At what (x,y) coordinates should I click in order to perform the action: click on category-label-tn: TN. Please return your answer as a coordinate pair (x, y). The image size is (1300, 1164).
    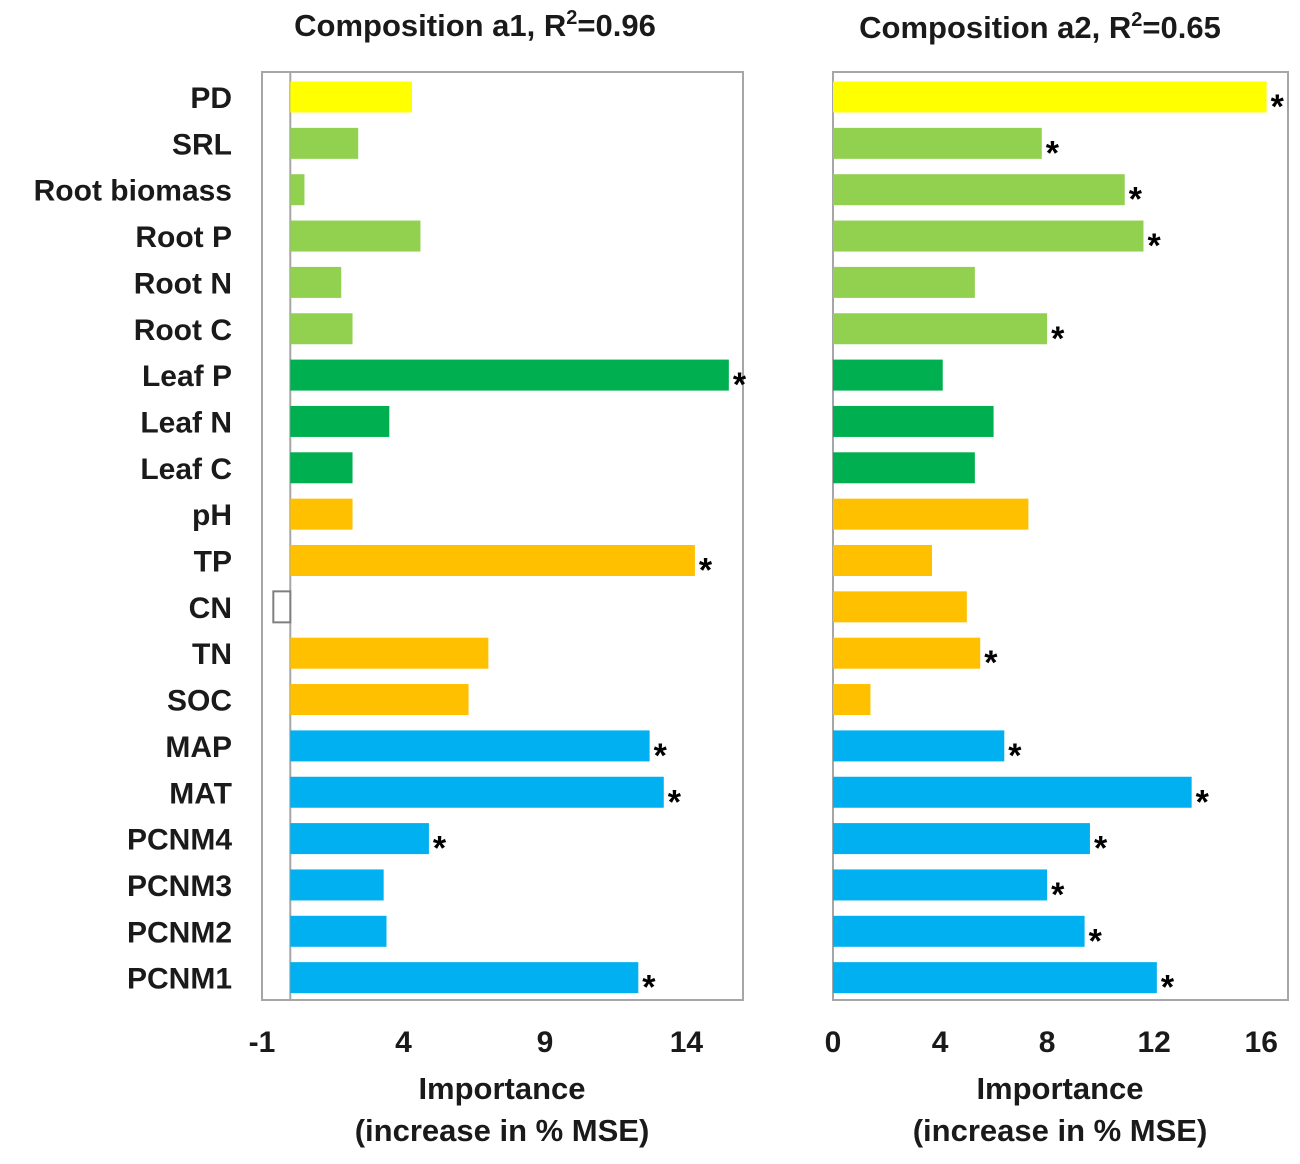
    Looking at the image, I should click on (212, 654).